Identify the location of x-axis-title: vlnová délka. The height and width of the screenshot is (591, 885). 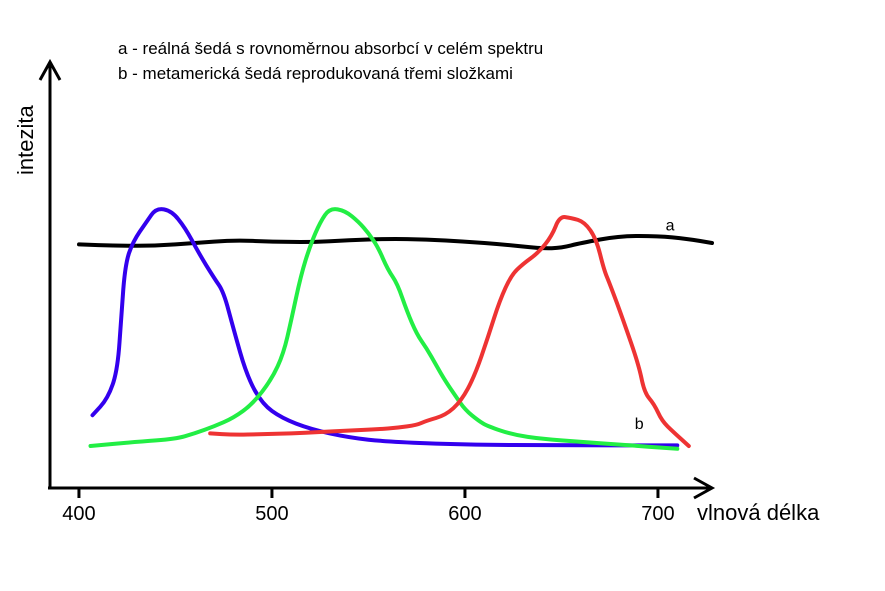
(758, 512).